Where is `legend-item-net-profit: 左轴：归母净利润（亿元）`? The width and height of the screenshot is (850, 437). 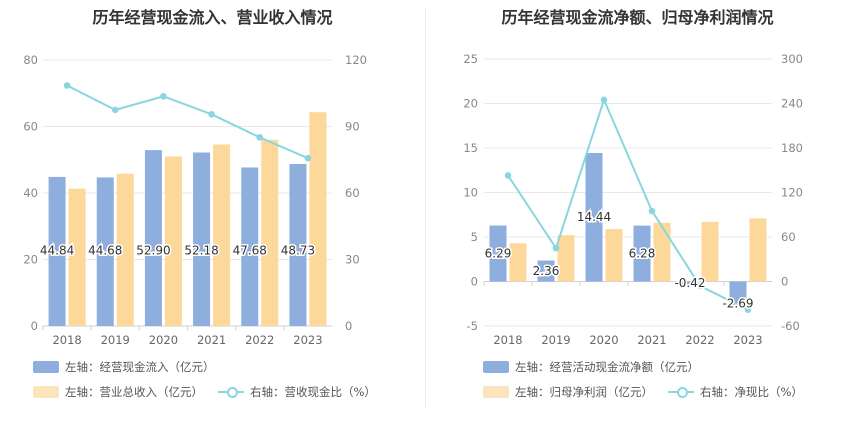
legend-item-net-profit: 左轴：归母净利润（亿元） is located at coordinates (568, 392).